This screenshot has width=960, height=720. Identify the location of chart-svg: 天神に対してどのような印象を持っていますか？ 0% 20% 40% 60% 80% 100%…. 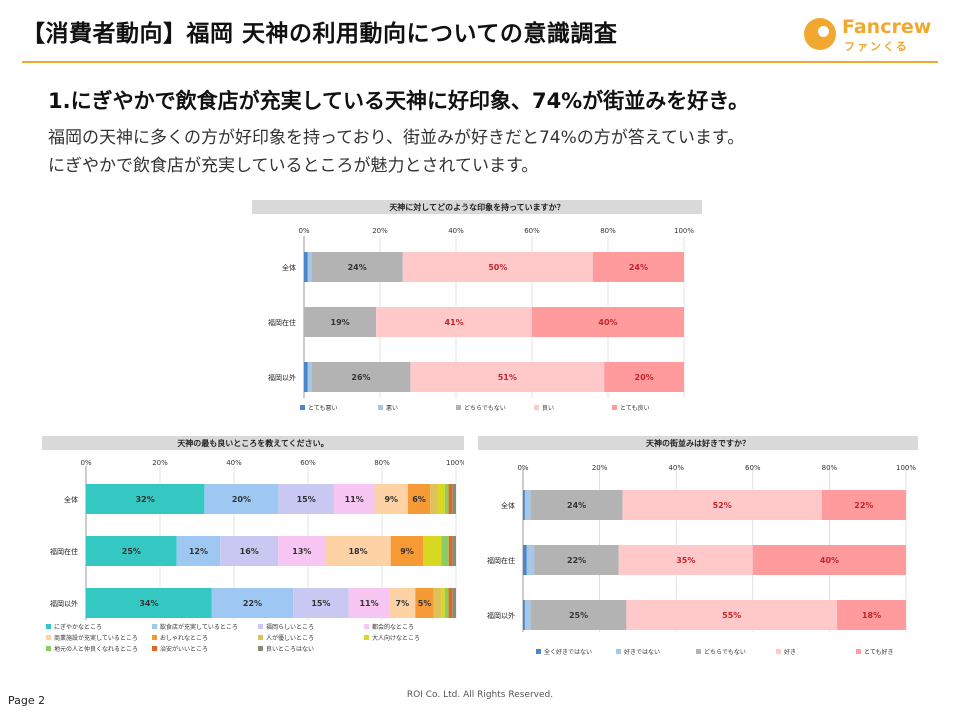
(477, 306).